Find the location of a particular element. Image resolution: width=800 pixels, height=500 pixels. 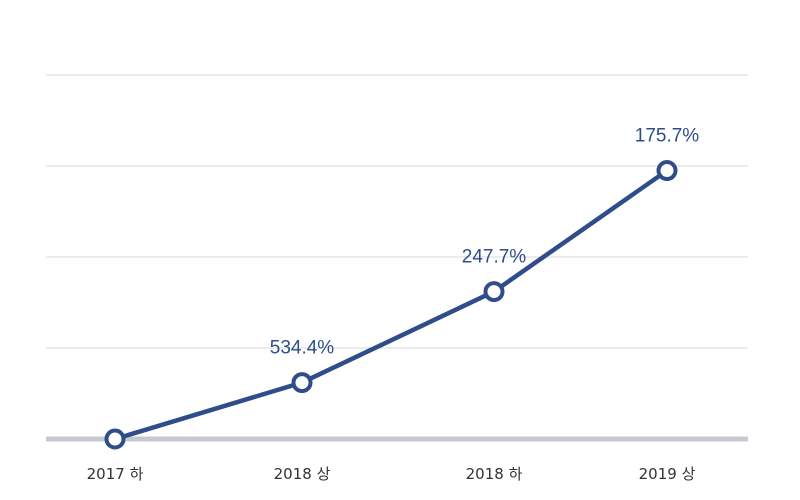

data-label-3: 247.7% is located at coordinates (494, 257).